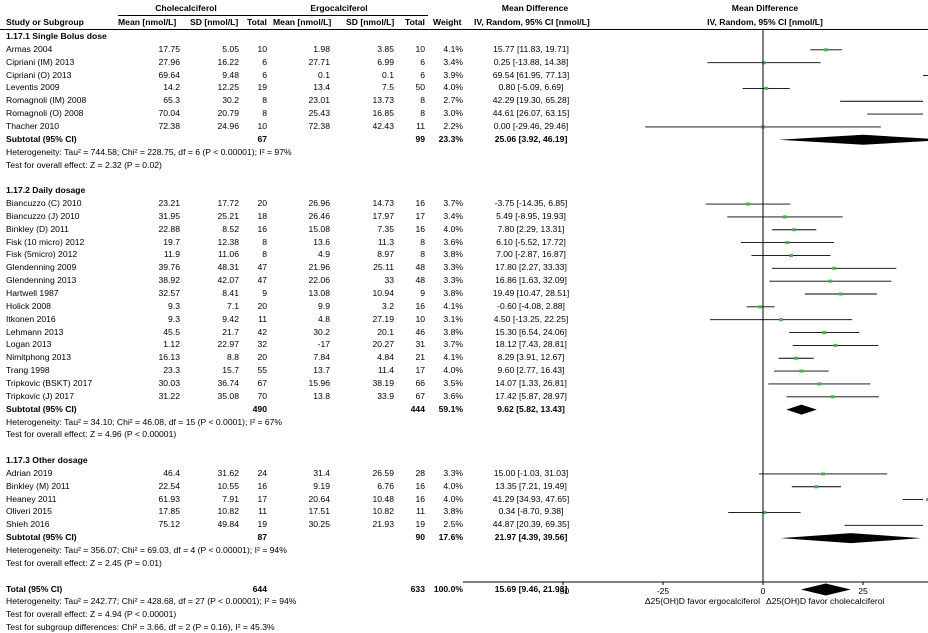 The height and width of the screenshot is (633, 928). I want to click on study-m1-value: 32.57, so click(169, 293).